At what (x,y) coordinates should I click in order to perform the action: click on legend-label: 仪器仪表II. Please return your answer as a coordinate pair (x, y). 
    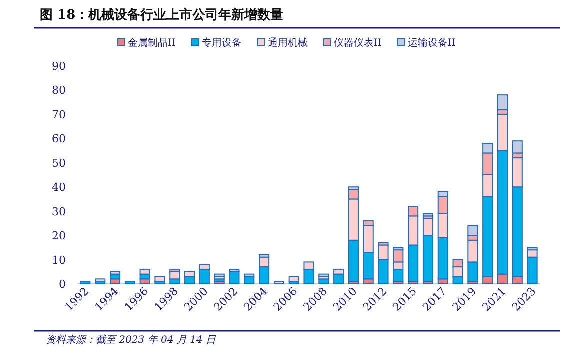
    Looking at the image, I should click on (358, 43).